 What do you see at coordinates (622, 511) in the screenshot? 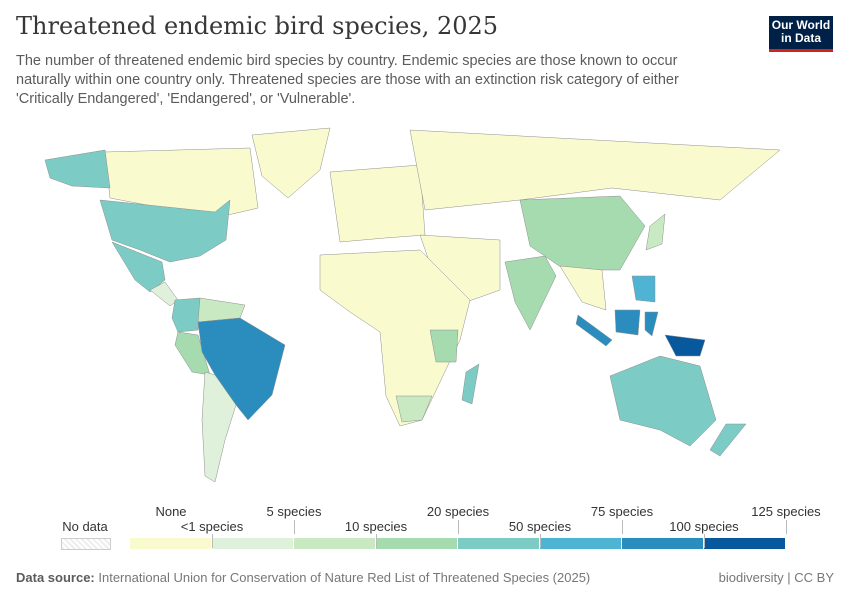
I see `legend-upper-label: 75 species` at bounding box center [622, 511].